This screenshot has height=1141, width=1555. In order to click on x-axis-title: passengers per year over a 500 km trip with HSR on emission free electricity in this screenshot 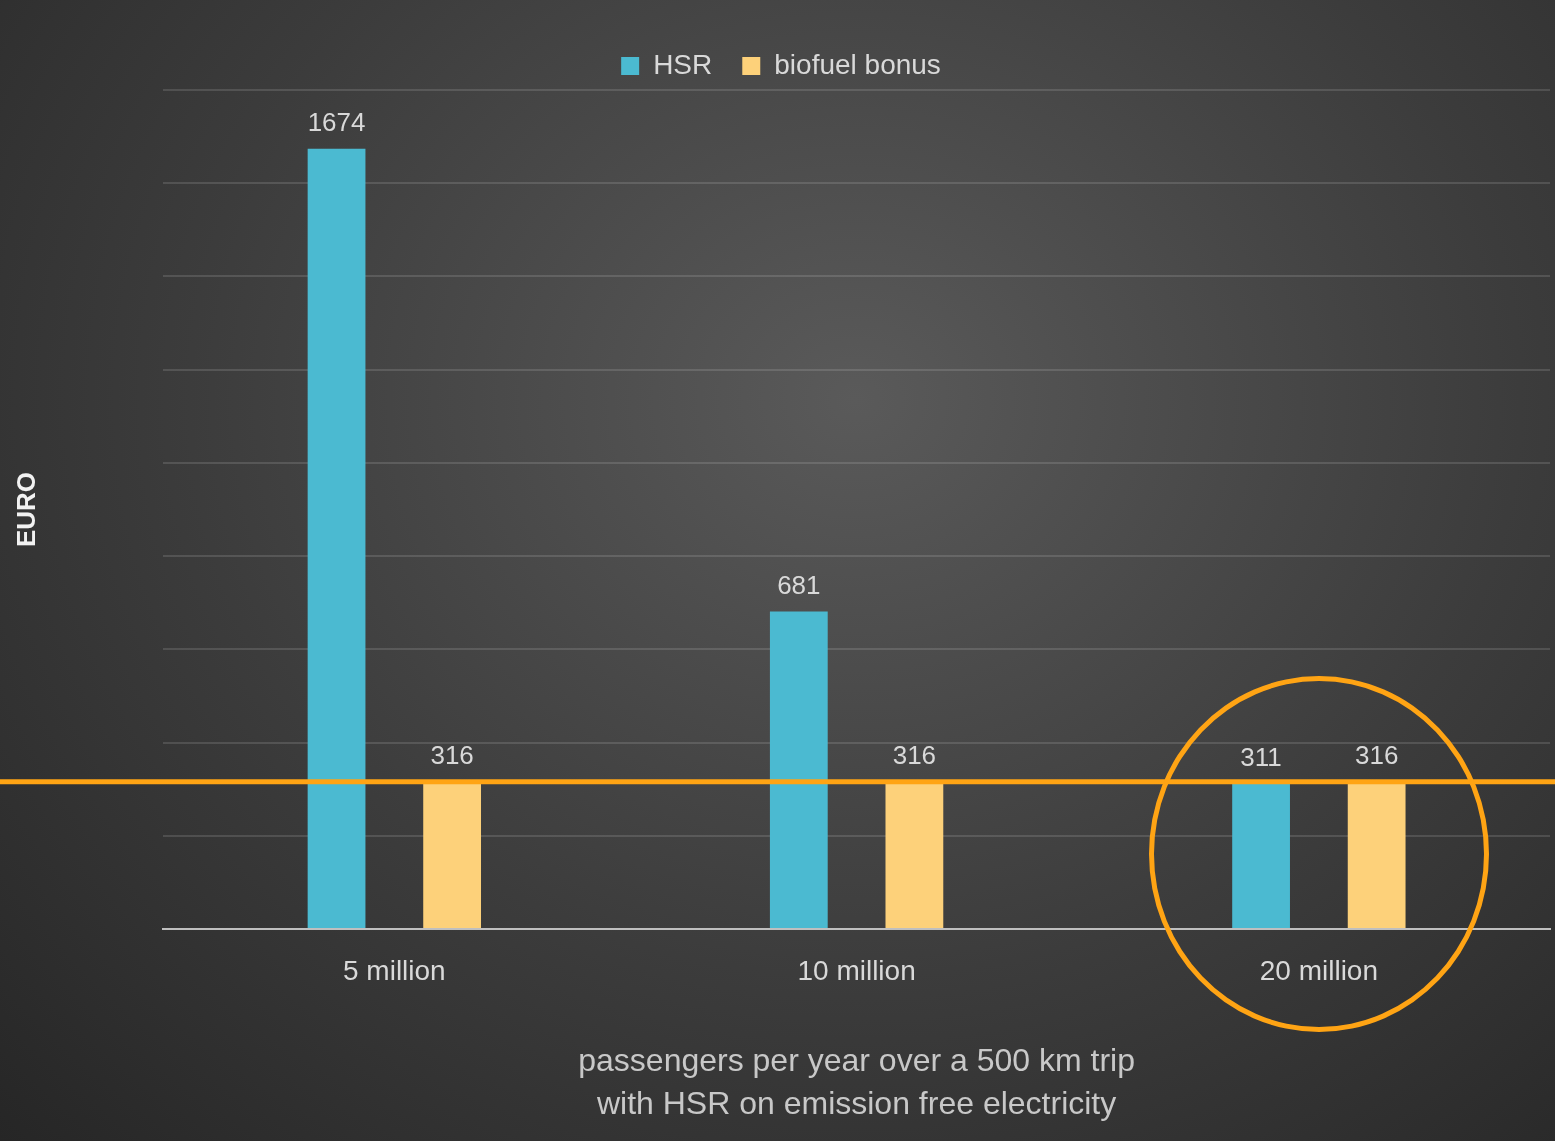, I will do `click(856, 1082)`.